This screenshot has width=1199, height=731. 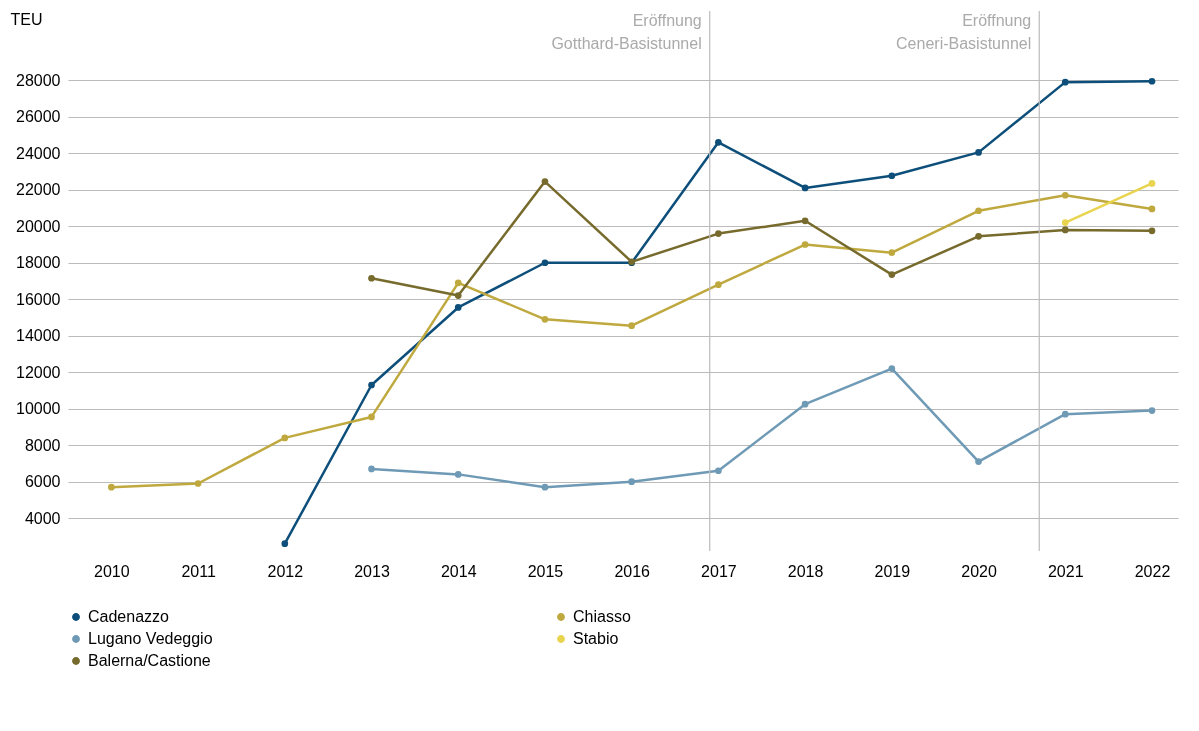 What do you see at coordinates (198, 571) in the screenshot?
I see `x-tick-label: 2011` at bounding box center [198, 571].